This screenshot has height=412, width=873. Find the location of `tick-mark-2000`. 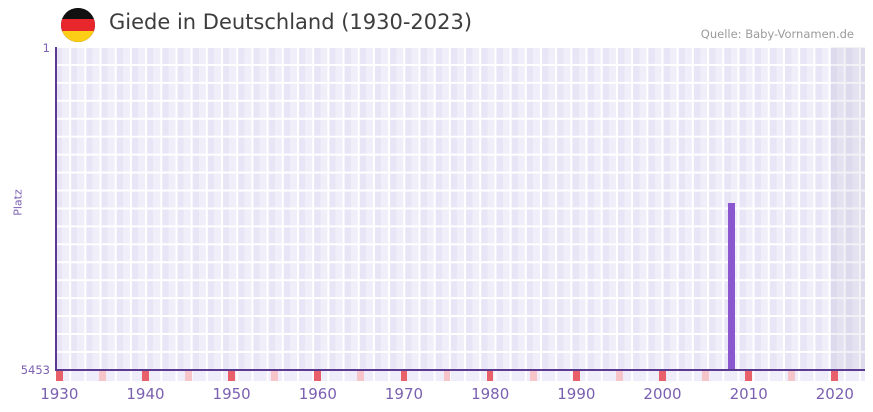

tick-mark-2000 is located at coordinates (662, 376).